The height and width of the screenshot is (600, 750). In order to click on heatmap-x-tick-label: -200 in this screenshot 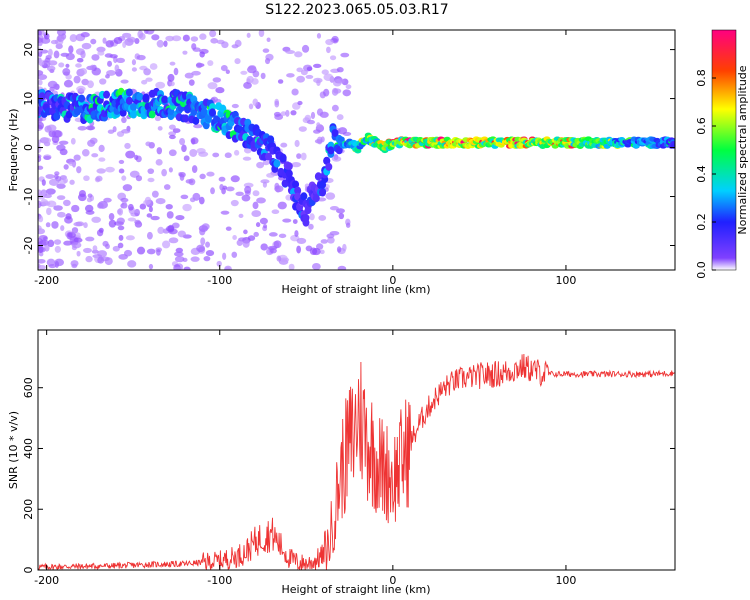, I will do `click(46, 280)`.